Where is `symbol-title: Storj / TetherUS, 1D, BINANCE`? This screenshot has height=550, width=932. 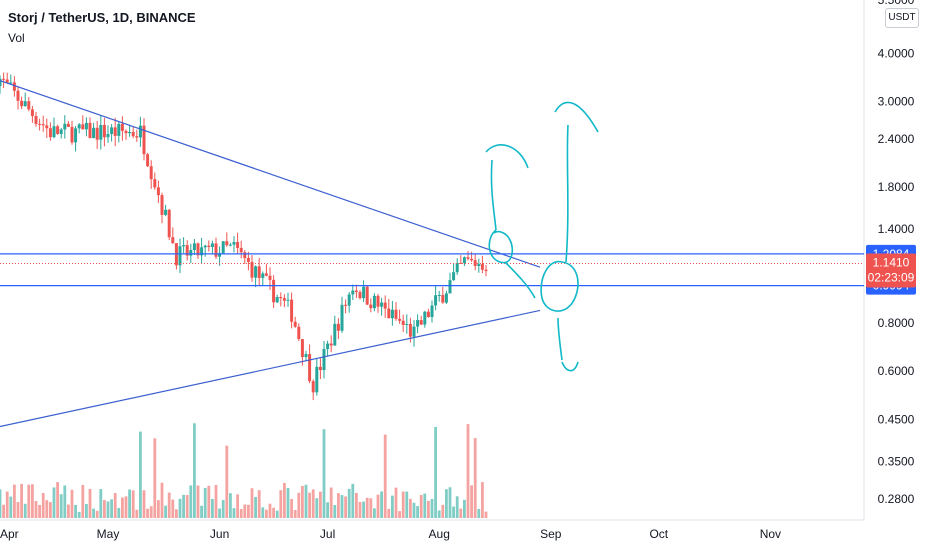
symbol-title: Storj / TetherUS, 1D, BINANCE is located at coordinates (102, 17).